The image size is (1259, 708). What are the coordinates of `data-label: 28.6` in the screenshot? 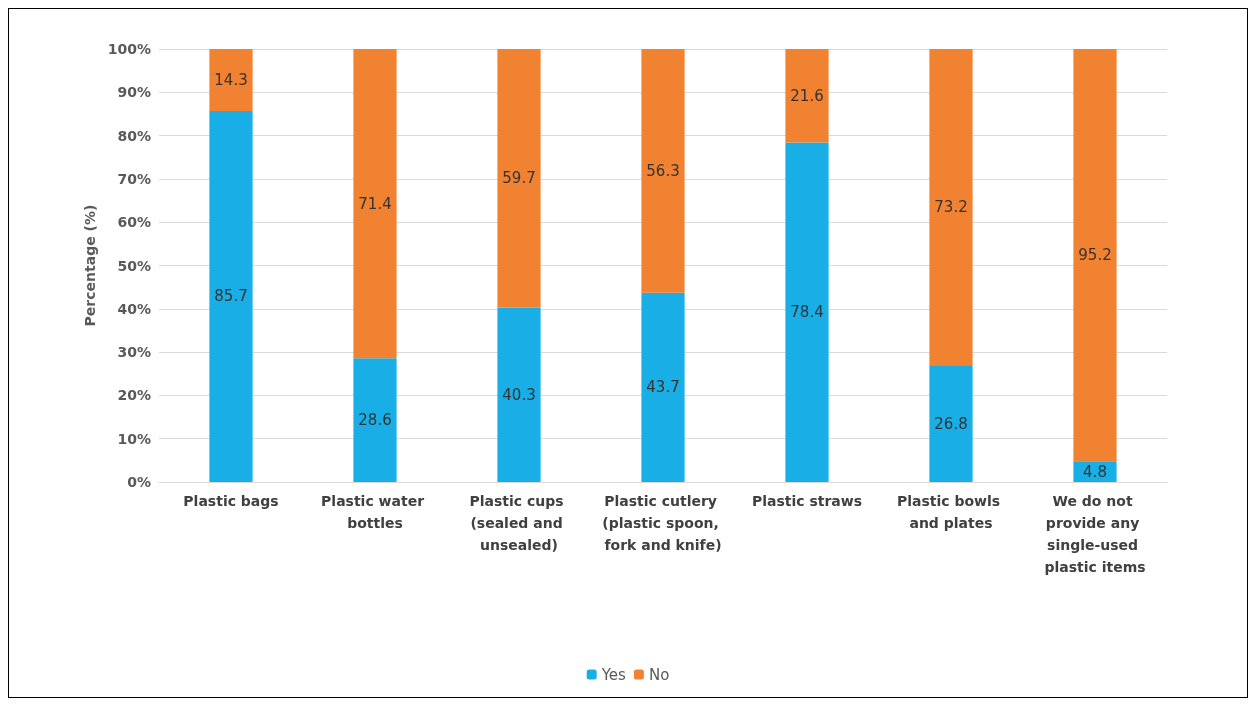 It's located at (375, 420).